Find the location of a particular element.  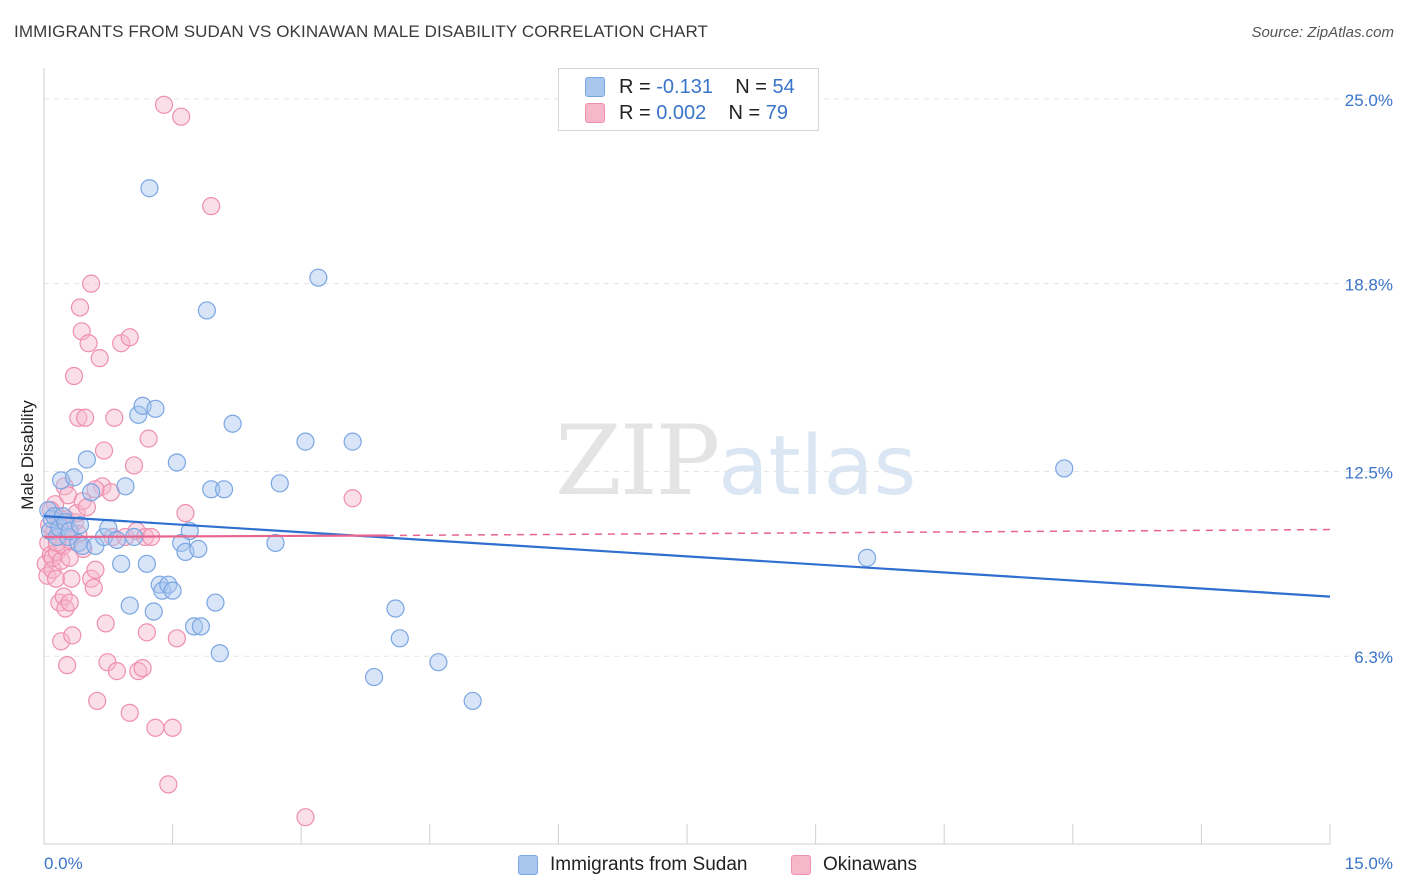

legend-r-value: 0.002 is located at coordinates (681, 112).